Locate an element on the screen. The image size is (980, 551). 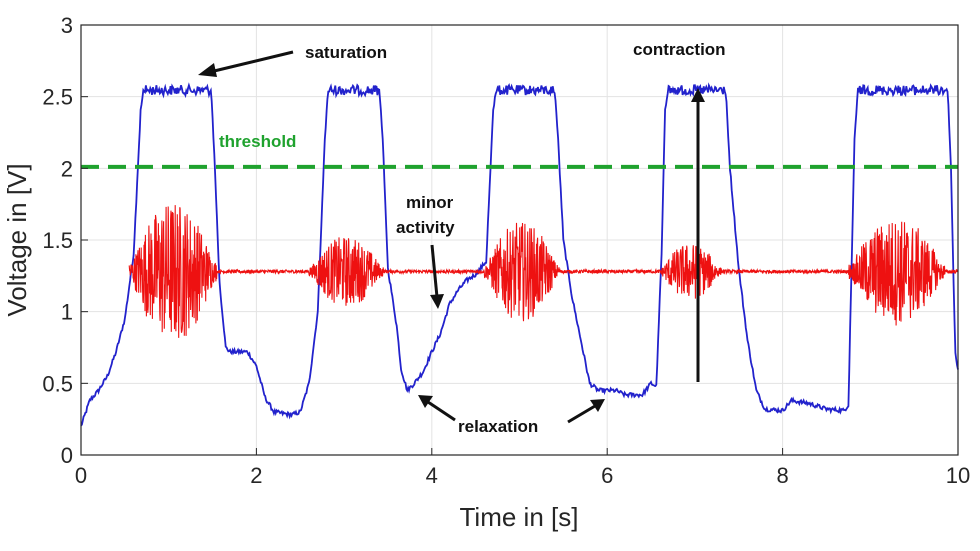
y-axis-label: Voltage in [V] is located at coordinates (17, 239).